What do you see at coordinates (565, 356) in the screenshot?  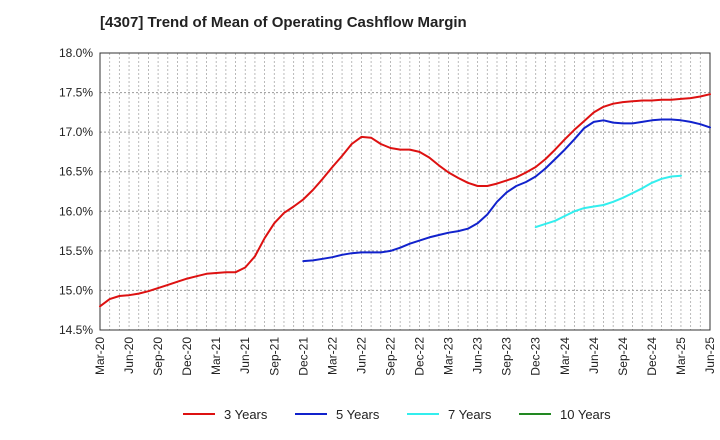 I see `x-tick-label: Mar-24` at bounding box center [565, 356].